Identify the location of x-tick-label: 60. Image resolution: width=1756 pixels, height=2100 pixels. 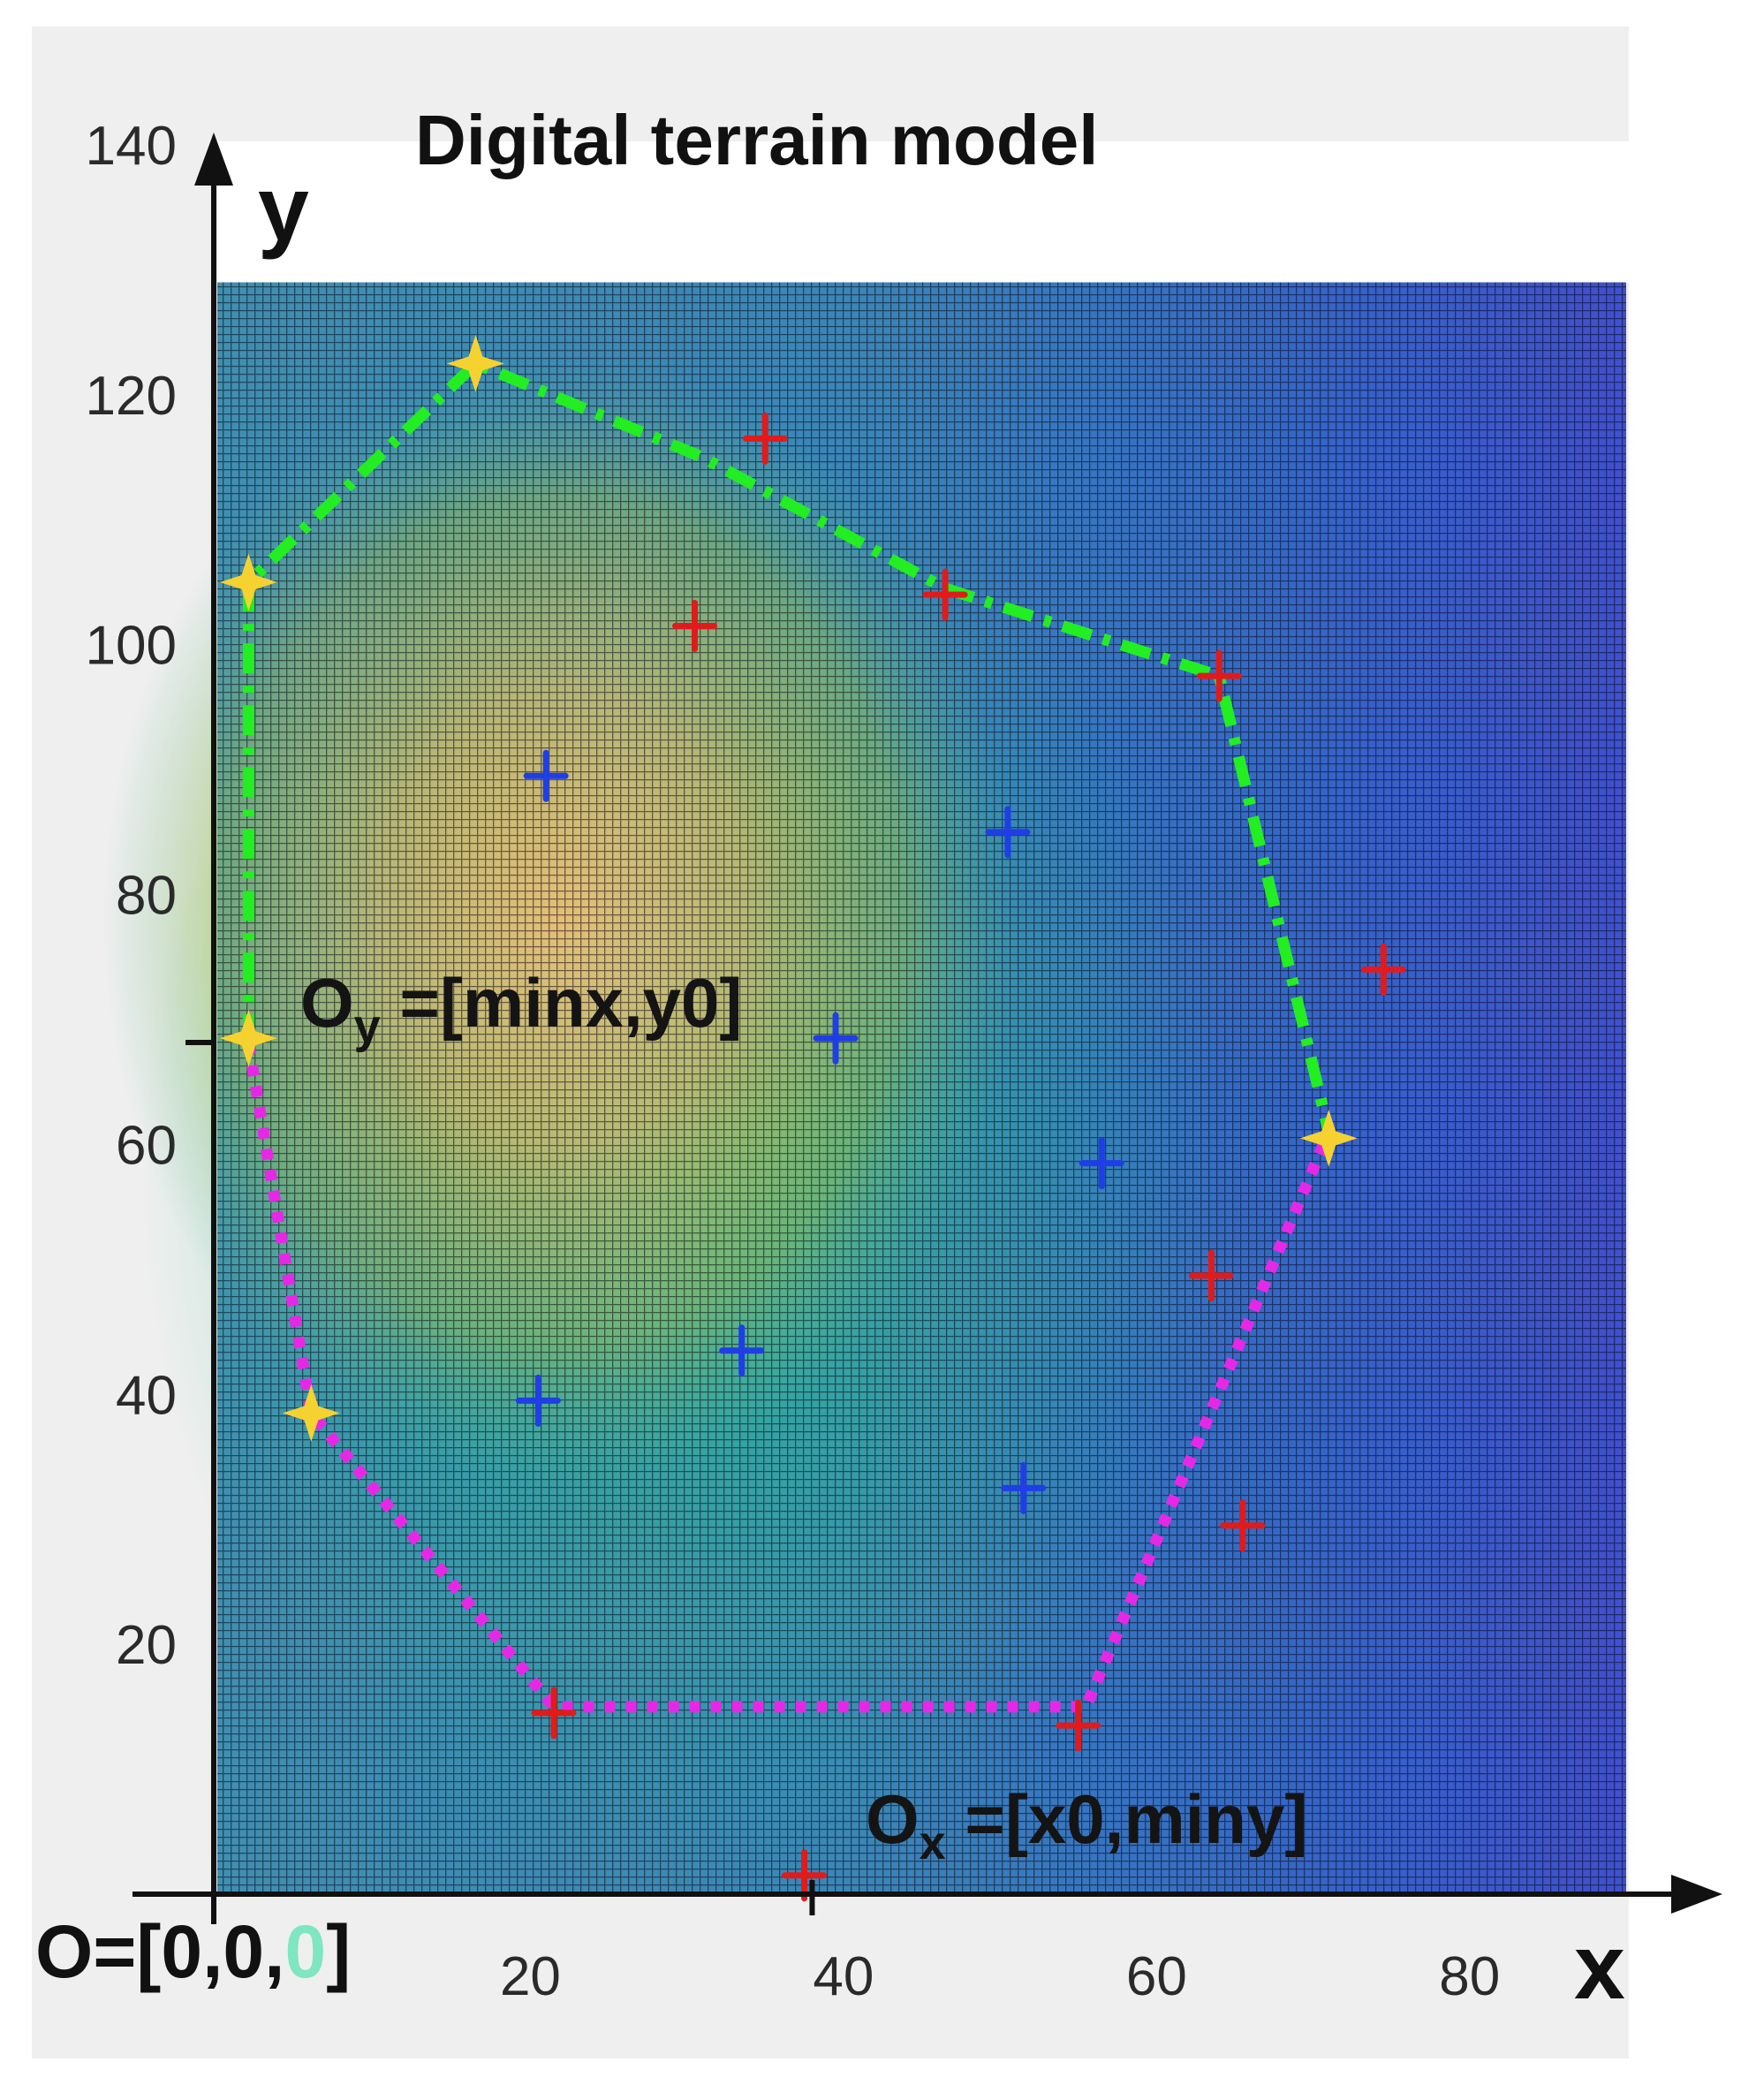
(1156, 1977).